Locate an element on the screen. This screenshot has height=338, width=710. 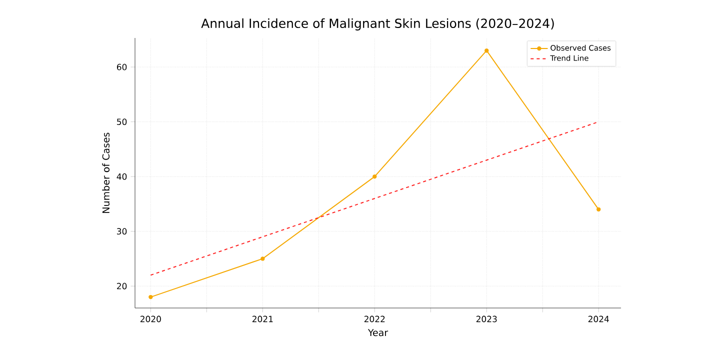
x-tick-label: 2023 is located at coordinates (486, 319).